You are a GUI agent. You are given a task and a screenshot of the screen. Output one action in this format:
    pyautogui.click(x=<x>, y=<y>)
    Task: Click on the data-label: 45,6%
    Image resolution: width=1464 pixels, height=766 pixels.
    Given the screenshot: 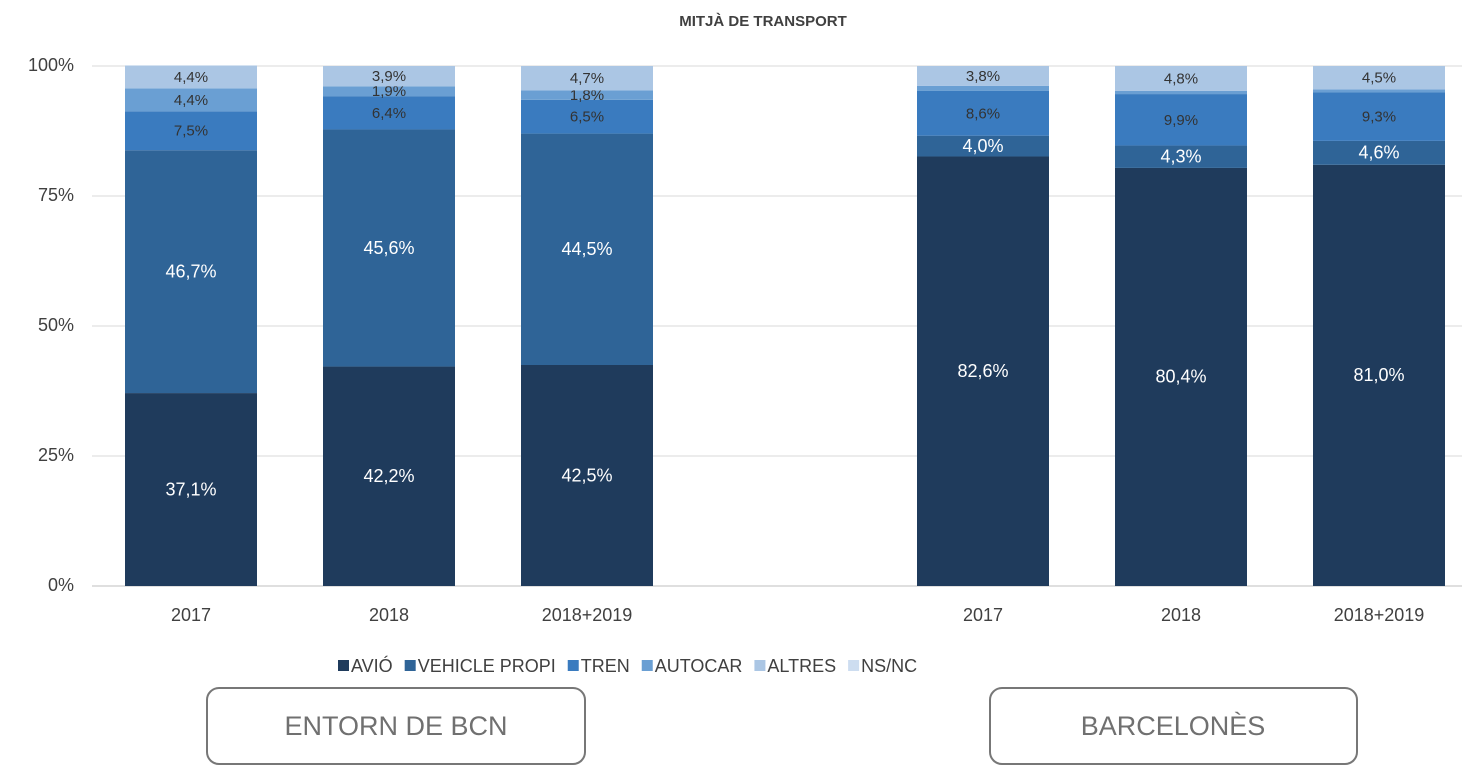 What is the action you would take?
    pyautogui.click(x=388, y=248)
    